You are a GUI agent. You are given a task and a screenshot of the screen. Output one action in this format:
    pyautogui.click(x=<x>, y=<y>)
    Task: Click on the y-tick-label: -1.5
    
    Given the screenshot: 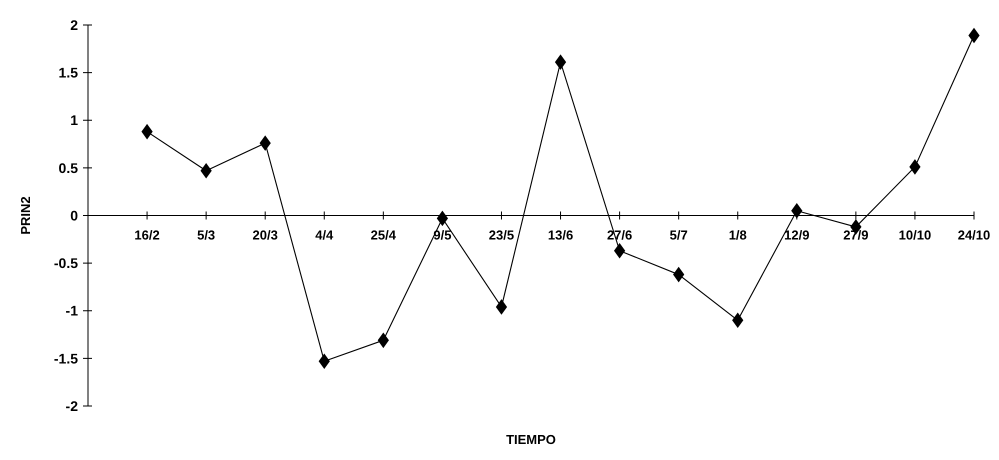 What is the action you would take?
    pyautogui.click(x=66, y=358)
    